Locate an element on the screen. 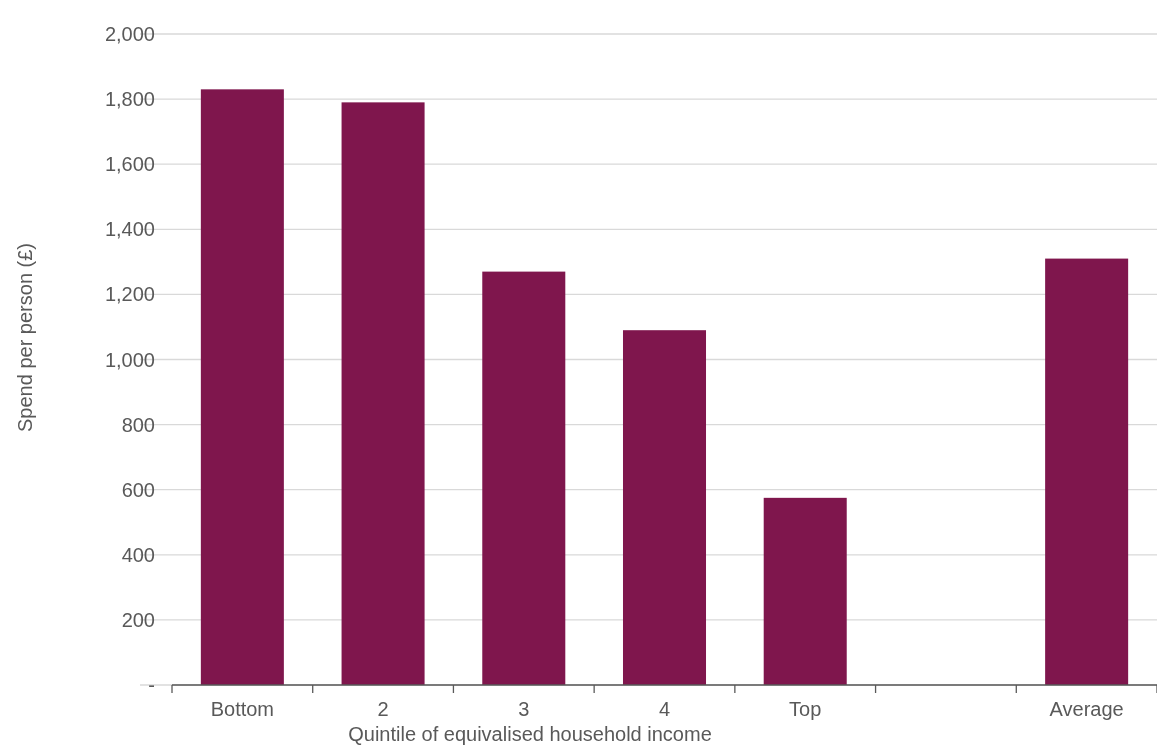 Image resolution: width=1157 pixels, height=749 pixels. y-axis-title: Spend per person (£) is located at coordinates (25, 337).